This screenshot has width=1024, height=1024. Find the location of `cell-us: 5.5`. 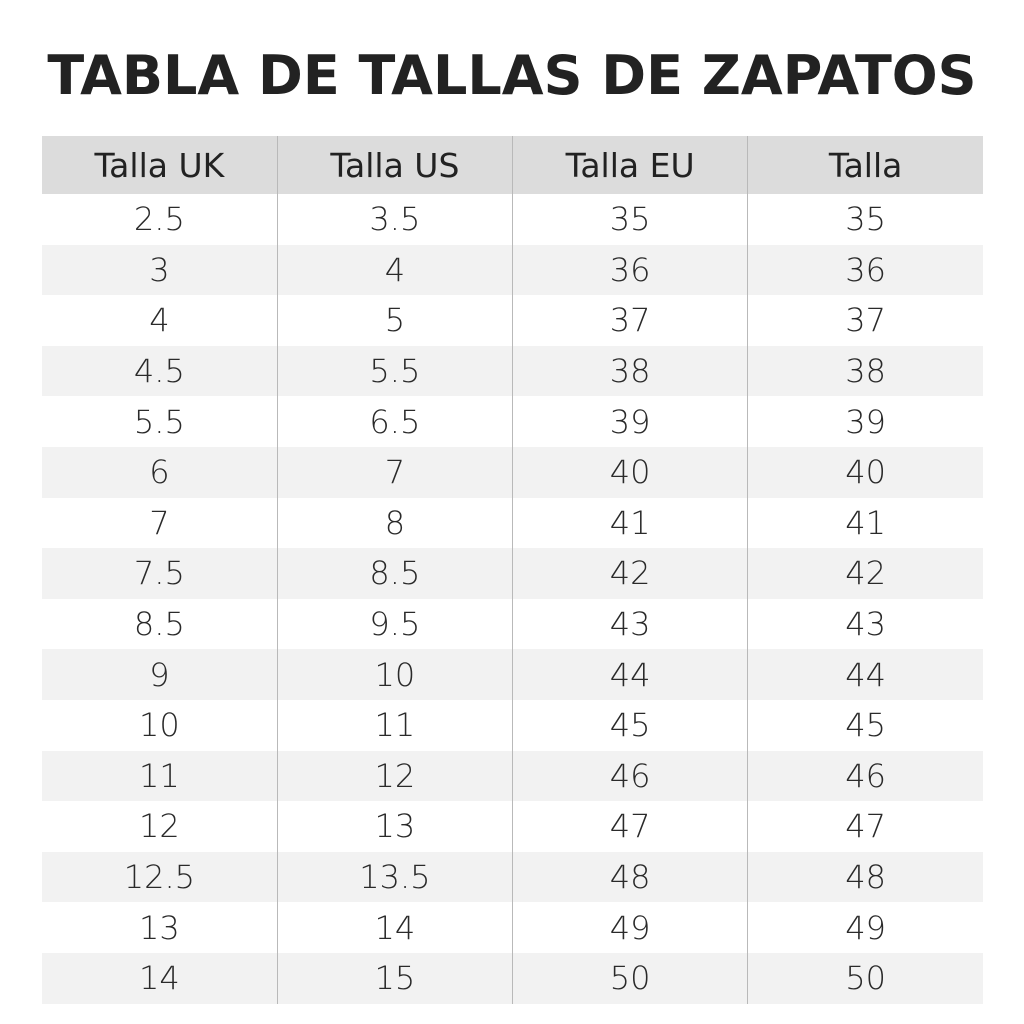

cell-us: 5.5 is located at coordinates (394, 371).